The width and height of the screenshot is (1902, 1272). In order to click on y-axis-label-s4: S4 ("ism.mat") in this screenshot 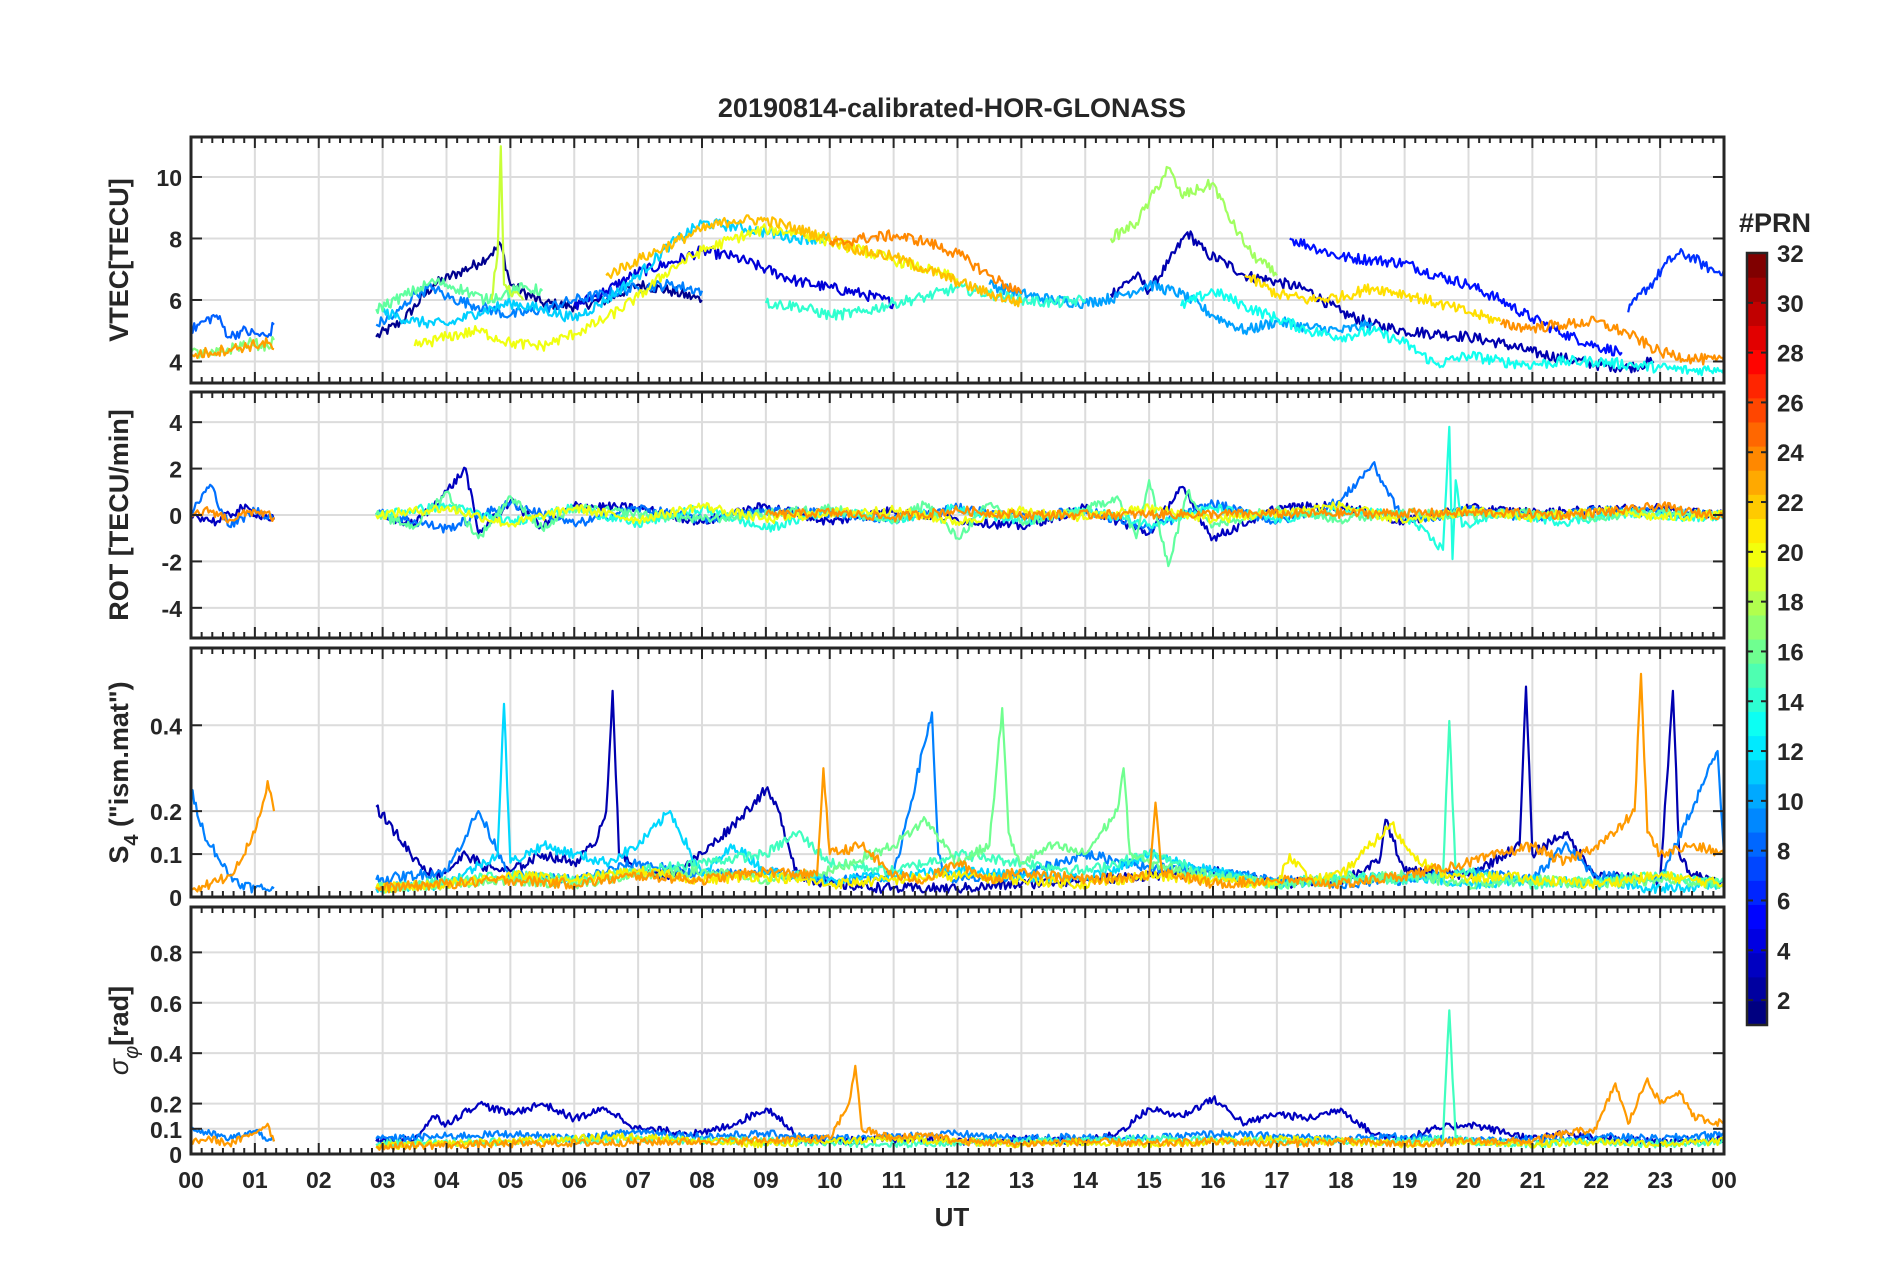, I will do `click(123, 772)`.